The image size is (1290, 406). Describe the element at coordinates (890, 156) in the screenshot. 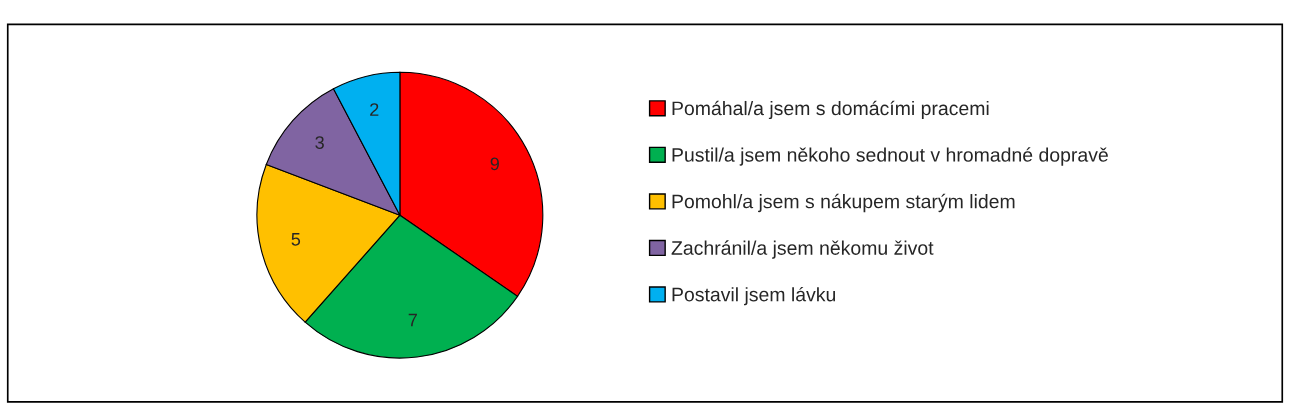

I see `legend-label: Pustil/a jsem někoho sednout v hromadné dopravě` at that location.